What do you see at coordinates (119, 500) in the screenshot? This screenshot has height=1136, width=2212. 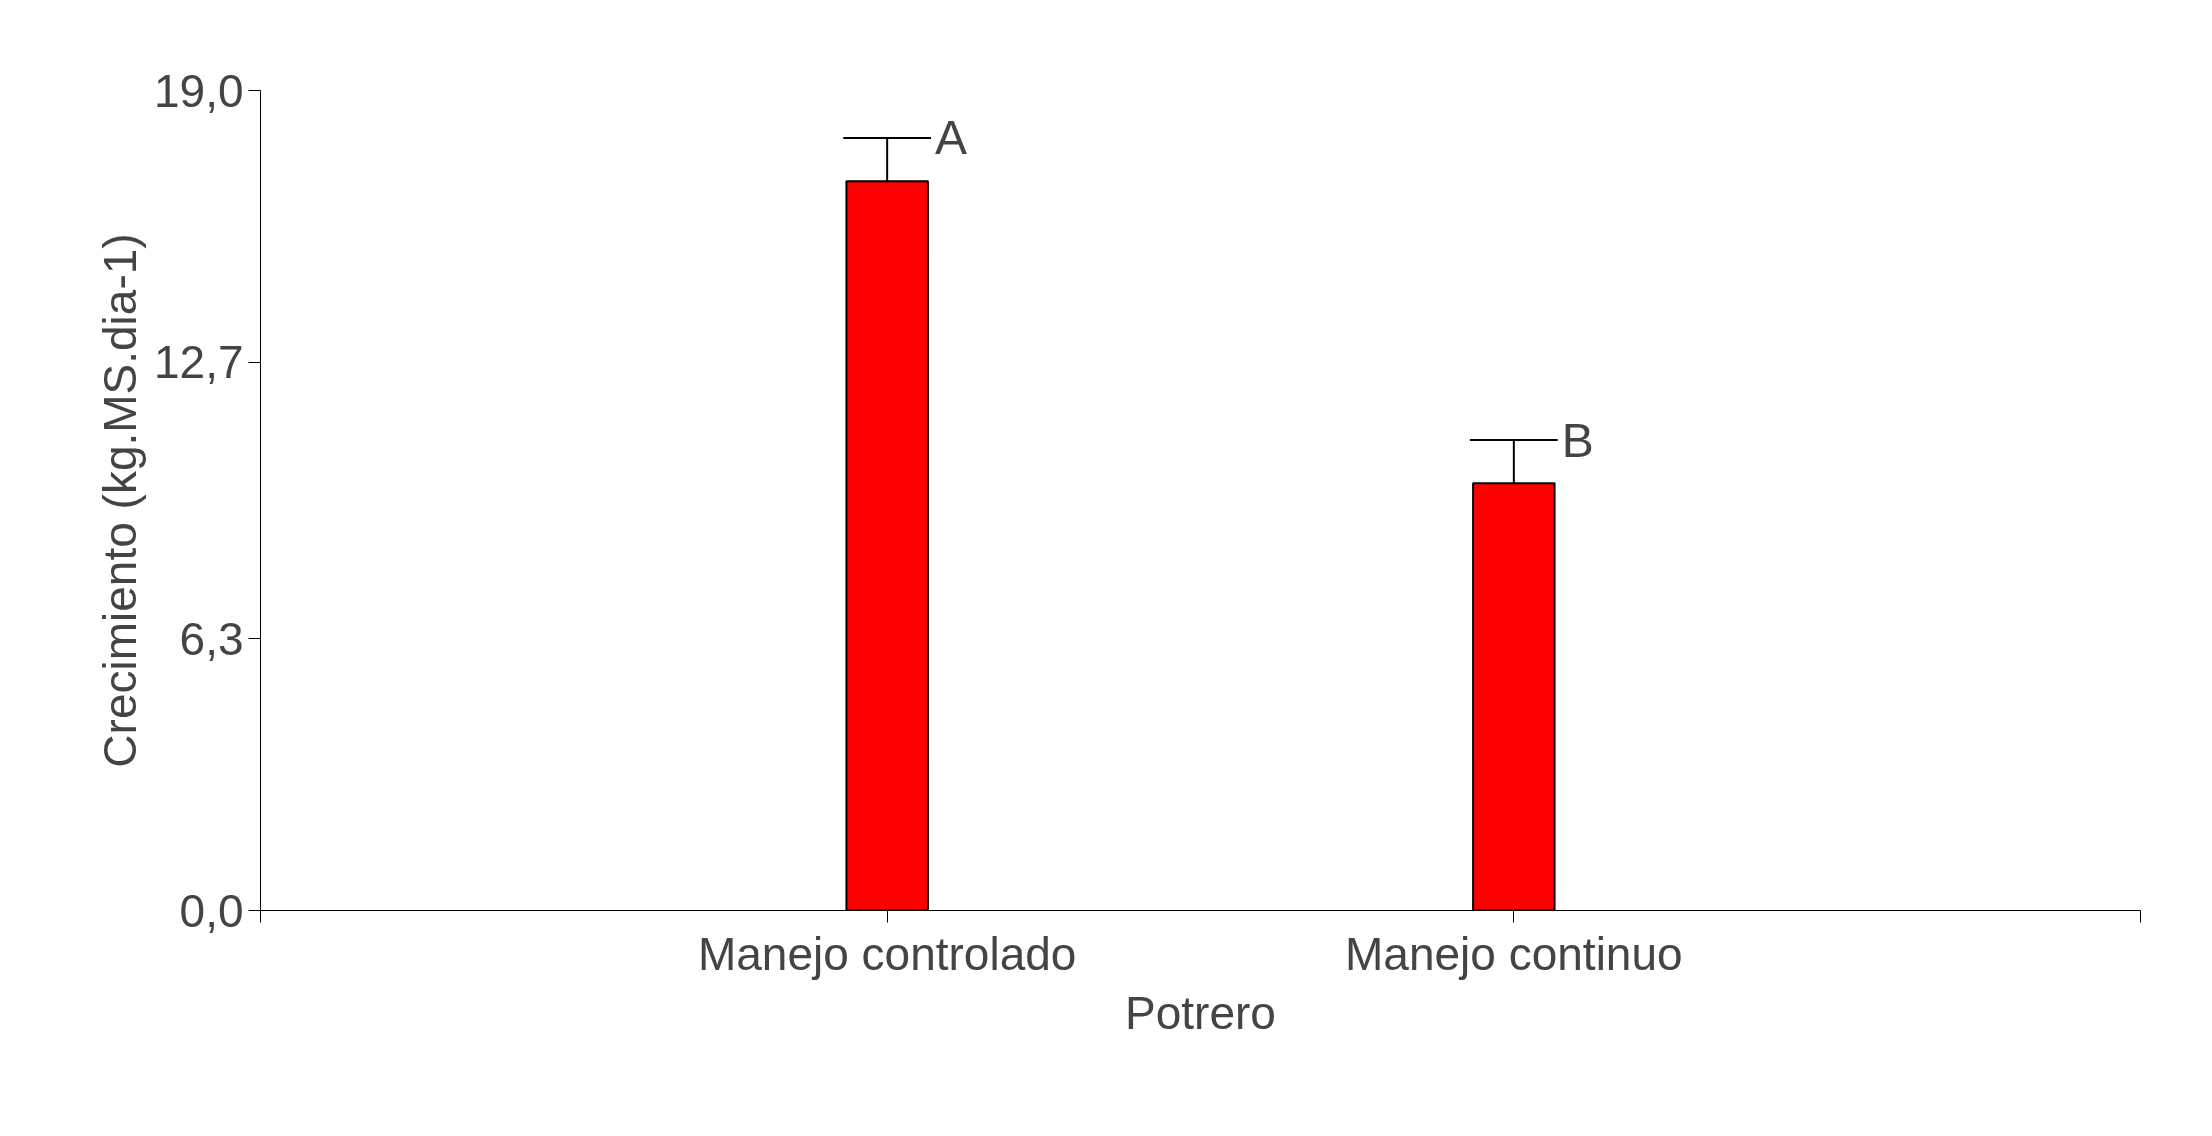 I see `y-axis-title: Crecimiento (kg.MS.dia-1)` at bounding box center [119, 500].